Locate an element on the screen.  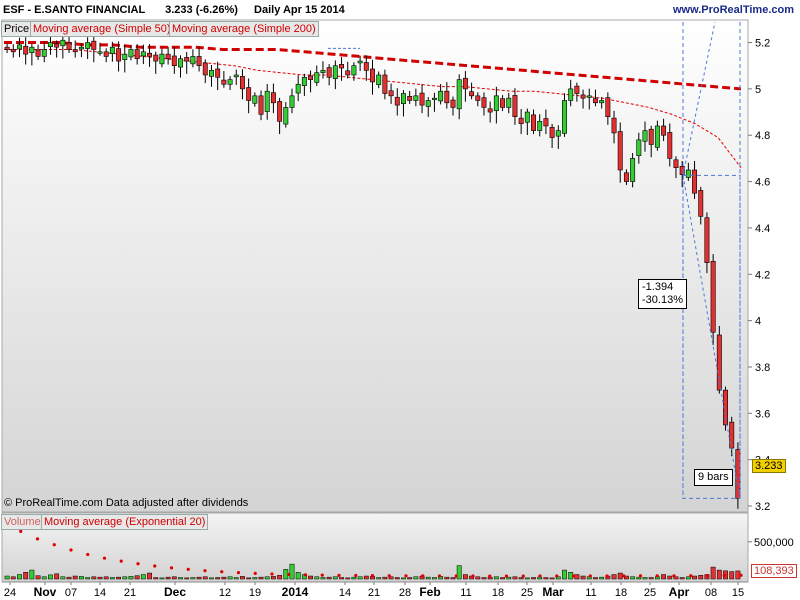
measure-projection is located at coordinates (699, 98).